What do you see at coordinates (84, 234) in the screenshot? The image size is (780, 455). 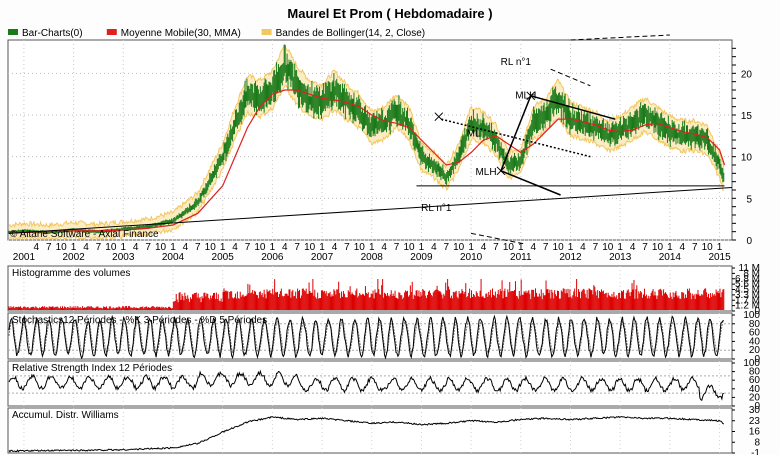 I see `copyright-label: © Aitane Software - Axial Finance` at bounding box center [84, 234].